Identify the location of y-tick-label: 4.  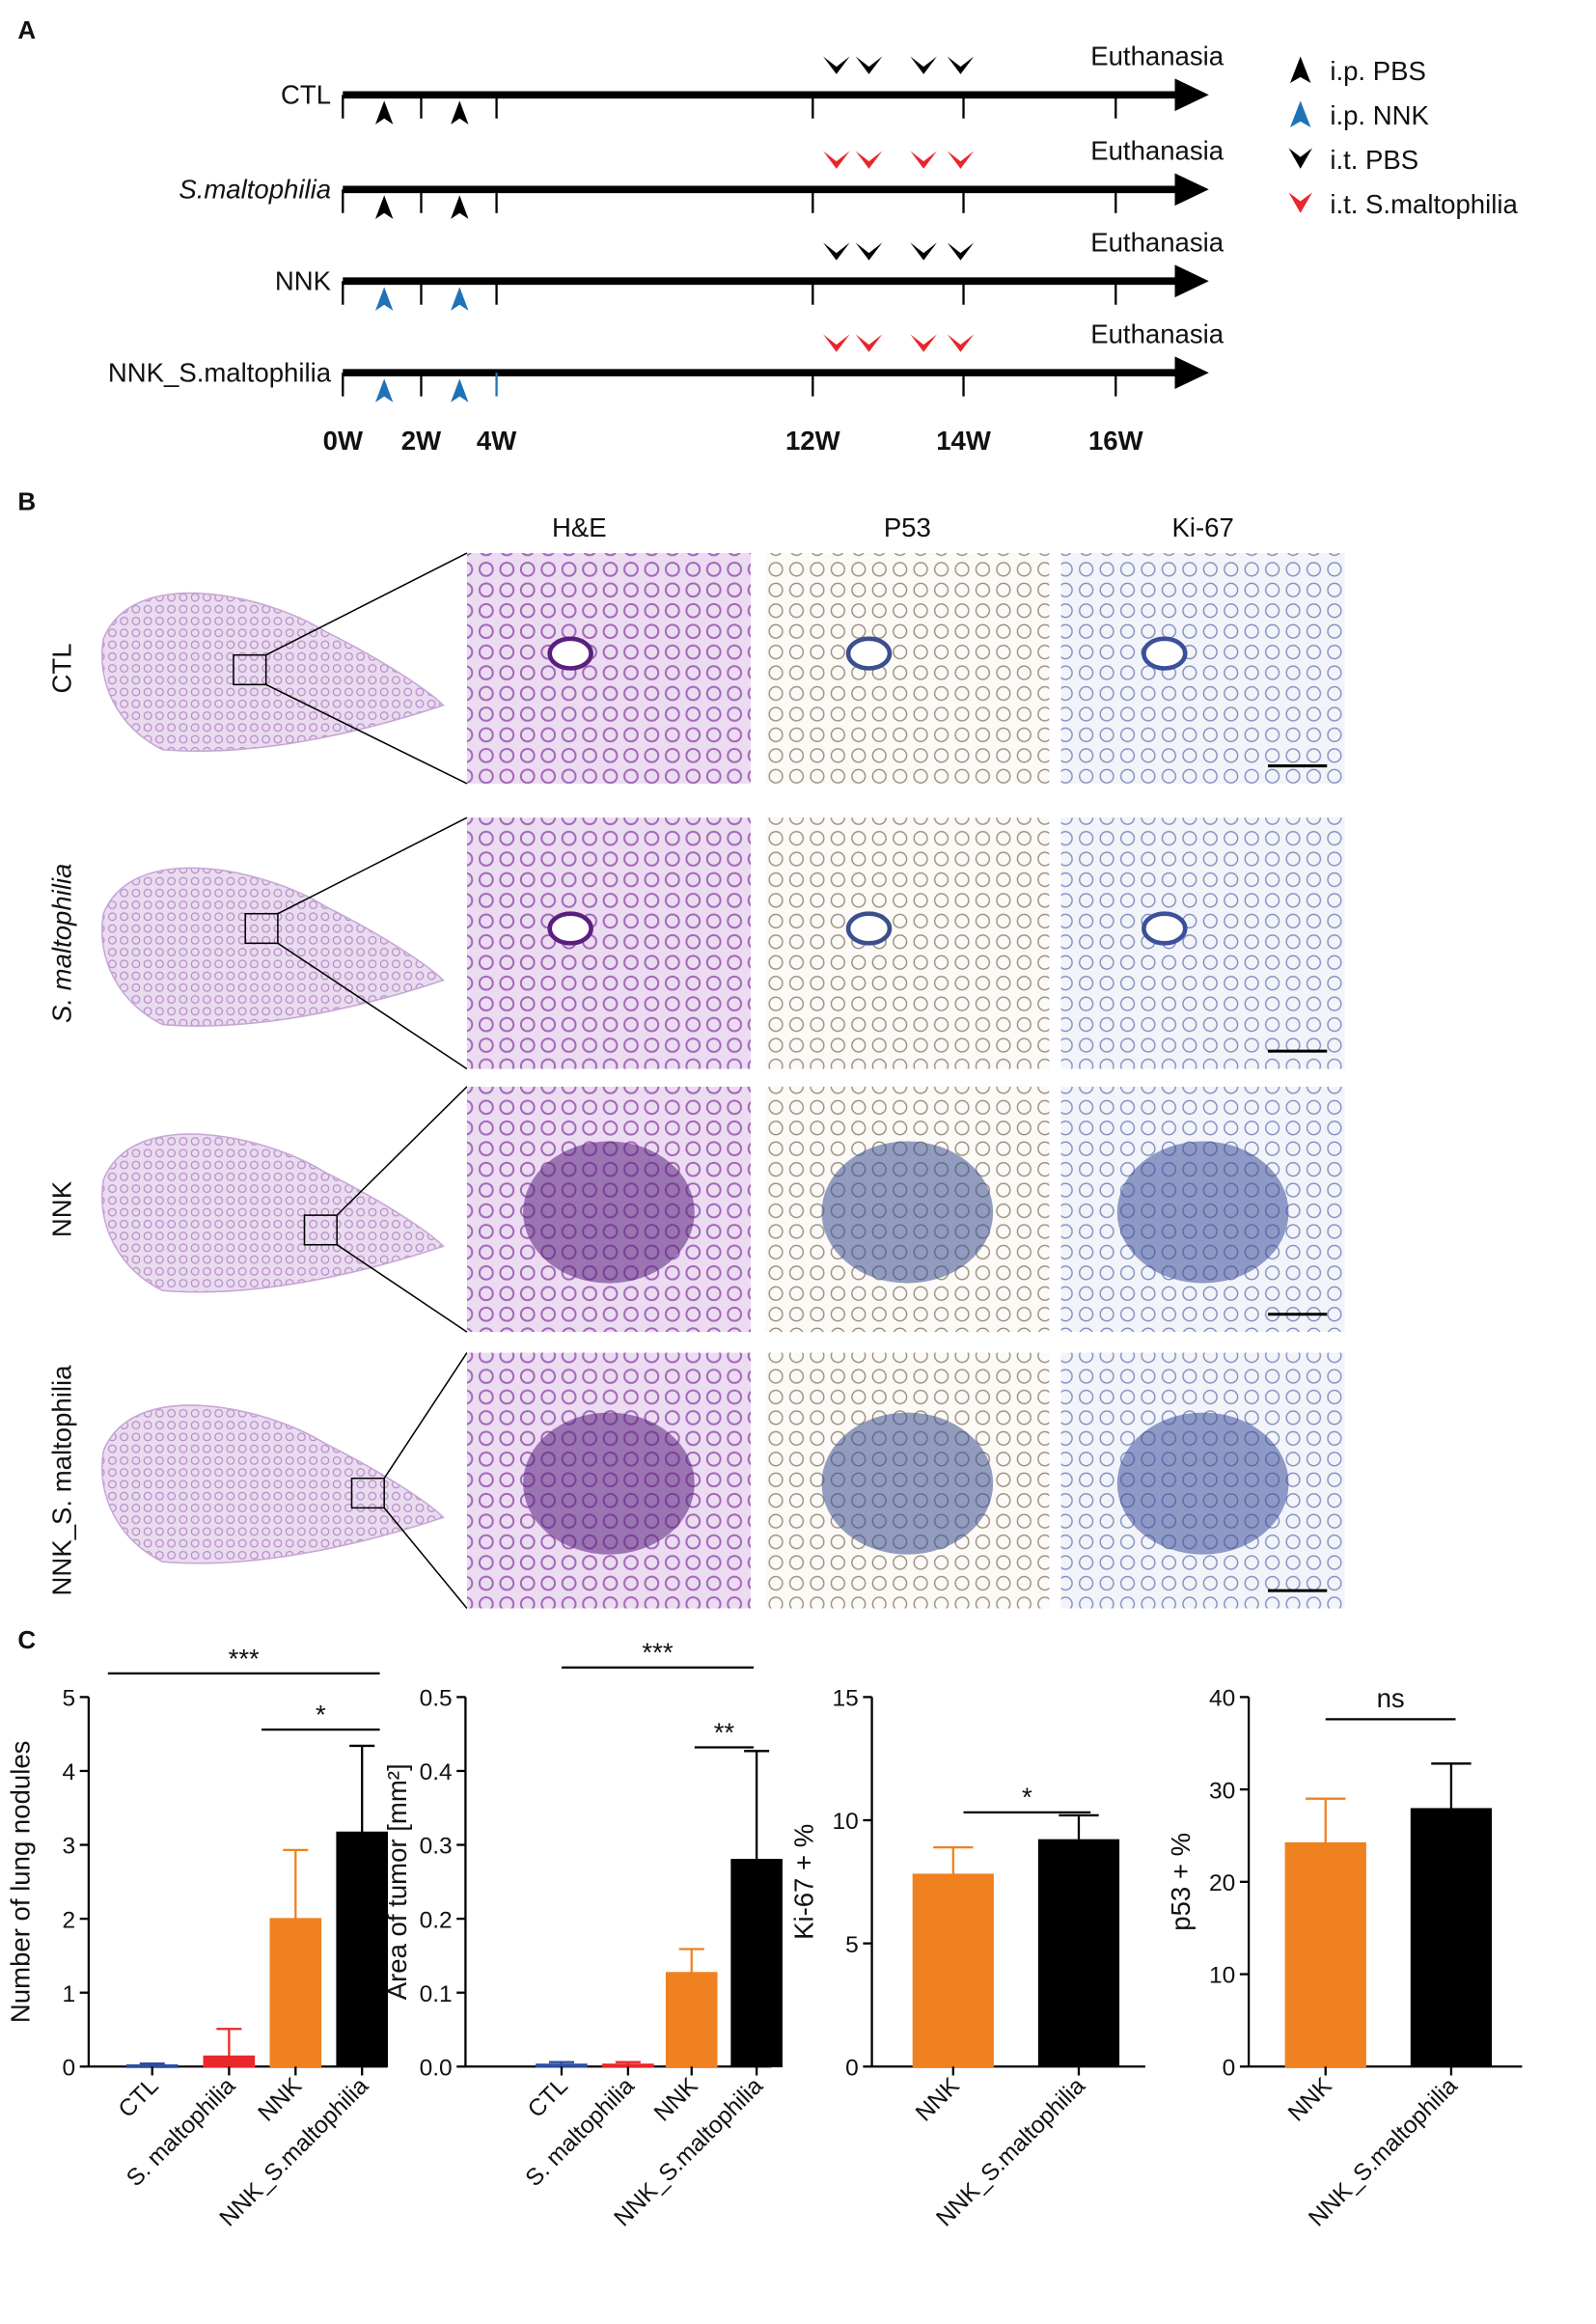
(68, 1772).